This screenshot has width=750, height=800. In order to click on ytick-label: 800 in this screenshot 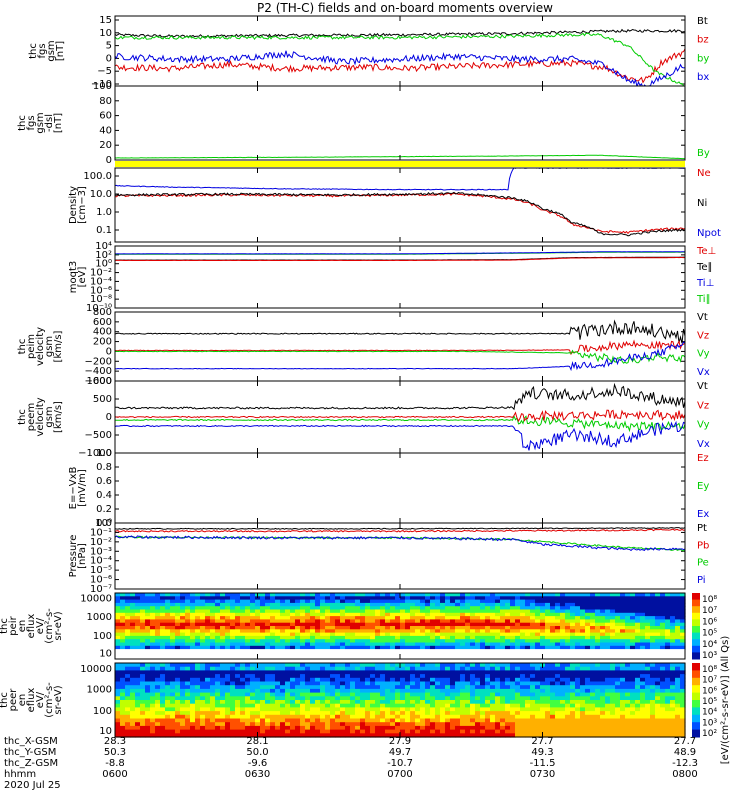, I will do `click(102, 312)`.